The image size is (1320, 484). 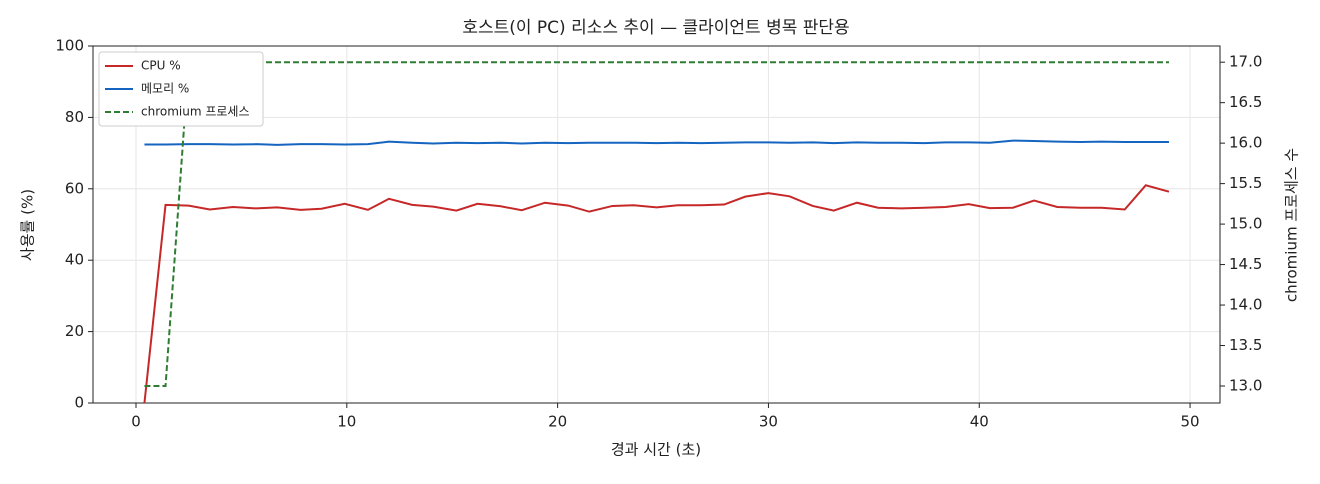 What do you see at coordinates (655, 28) in the screenshot?
I see `chart-title: 호스트(이 PC) 리소스 추이 — 클라이언트 병목 판단용` at bounding box center [655, 28].